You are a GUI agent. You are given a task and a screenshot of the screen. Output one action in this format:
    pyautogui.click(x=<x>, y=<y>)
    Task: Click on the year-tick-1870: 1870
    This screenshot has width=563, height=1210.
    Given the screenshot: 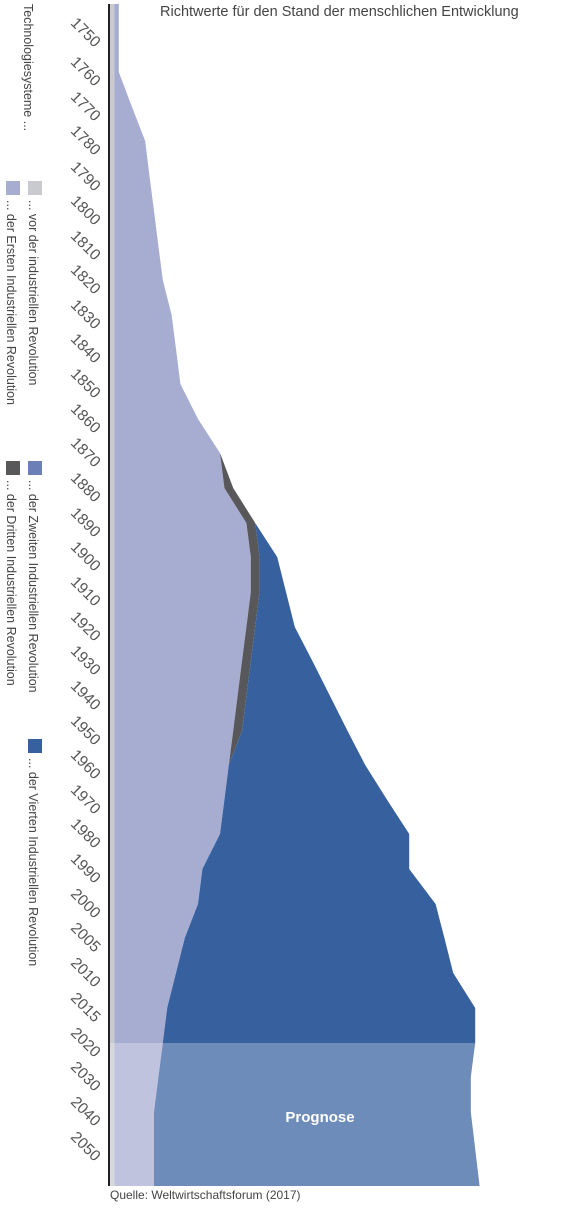 What is the action you would take?
    pyautogui.click(x=85, y=453)
    